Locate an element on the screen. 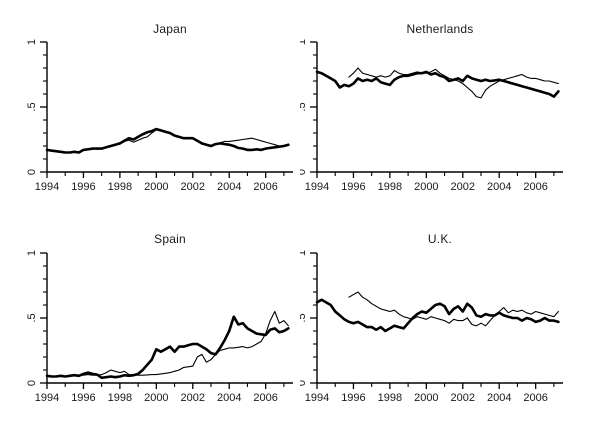 The width and height of the screenshot is (600, 421). chart-title-spain: Spain is located at coordinates (170, 239).